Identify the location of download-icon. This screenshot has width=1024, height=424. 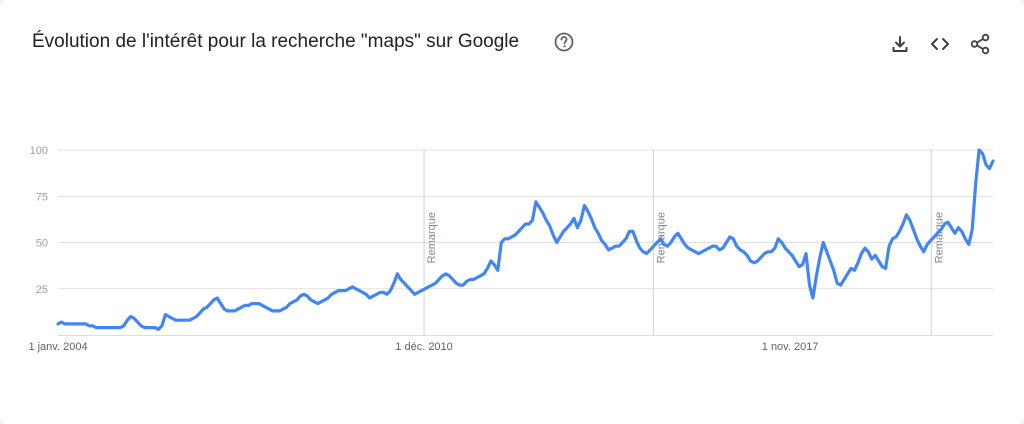
(900, 44).